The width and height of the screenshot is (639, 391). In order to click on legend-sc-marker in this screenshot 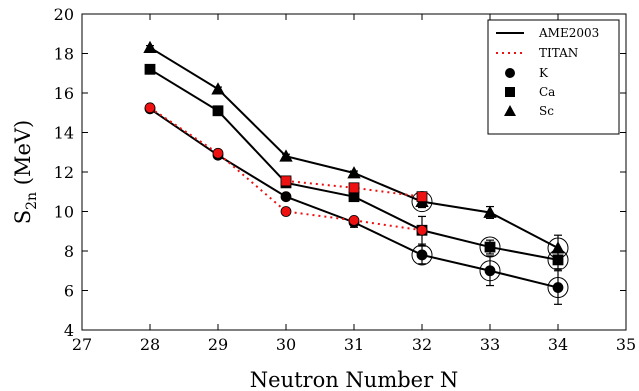, I will do `click(510, 110)`.